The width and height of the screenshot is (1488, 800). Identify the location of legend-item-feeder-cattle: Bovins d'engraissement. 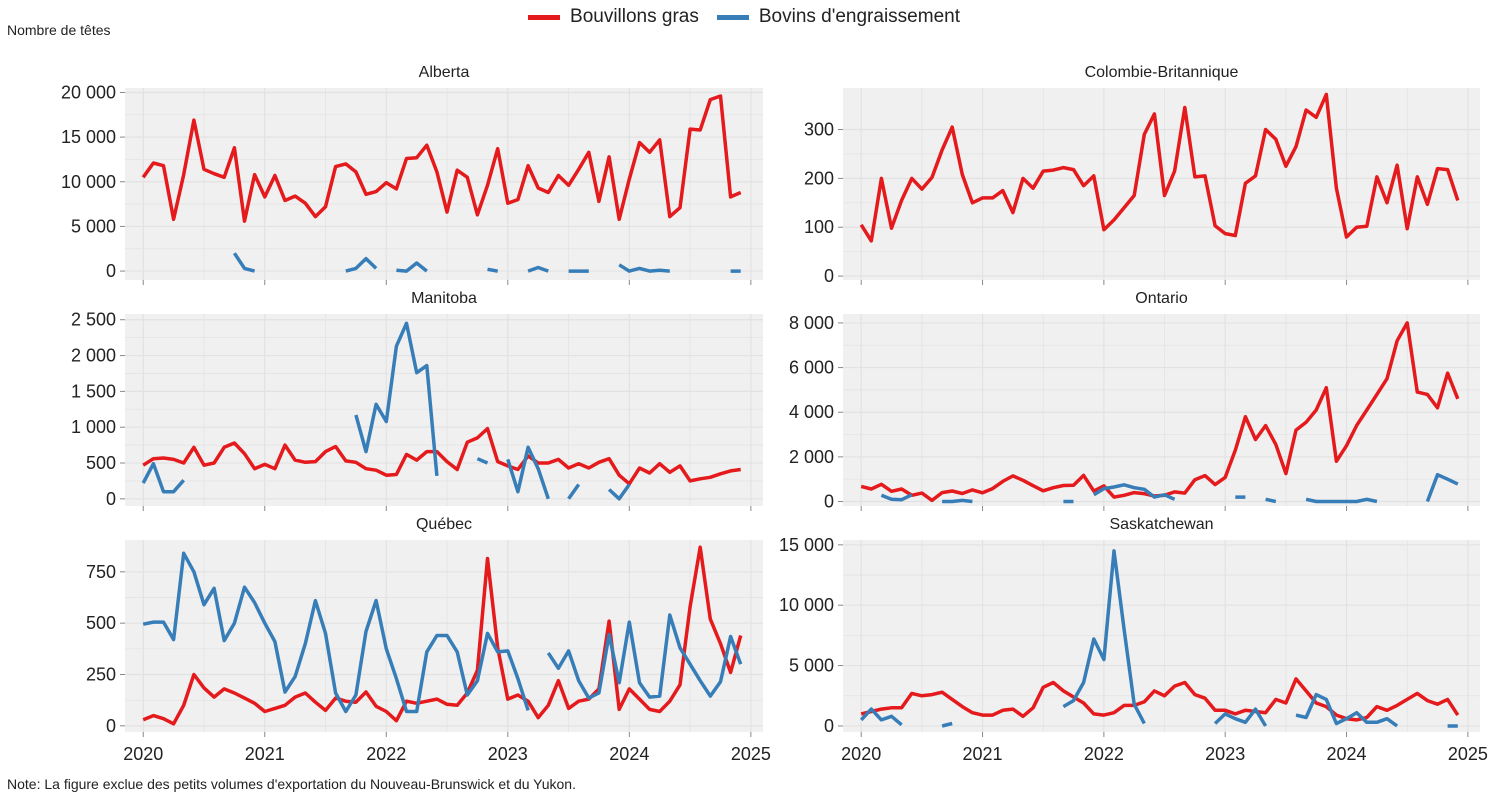
(838, 17).